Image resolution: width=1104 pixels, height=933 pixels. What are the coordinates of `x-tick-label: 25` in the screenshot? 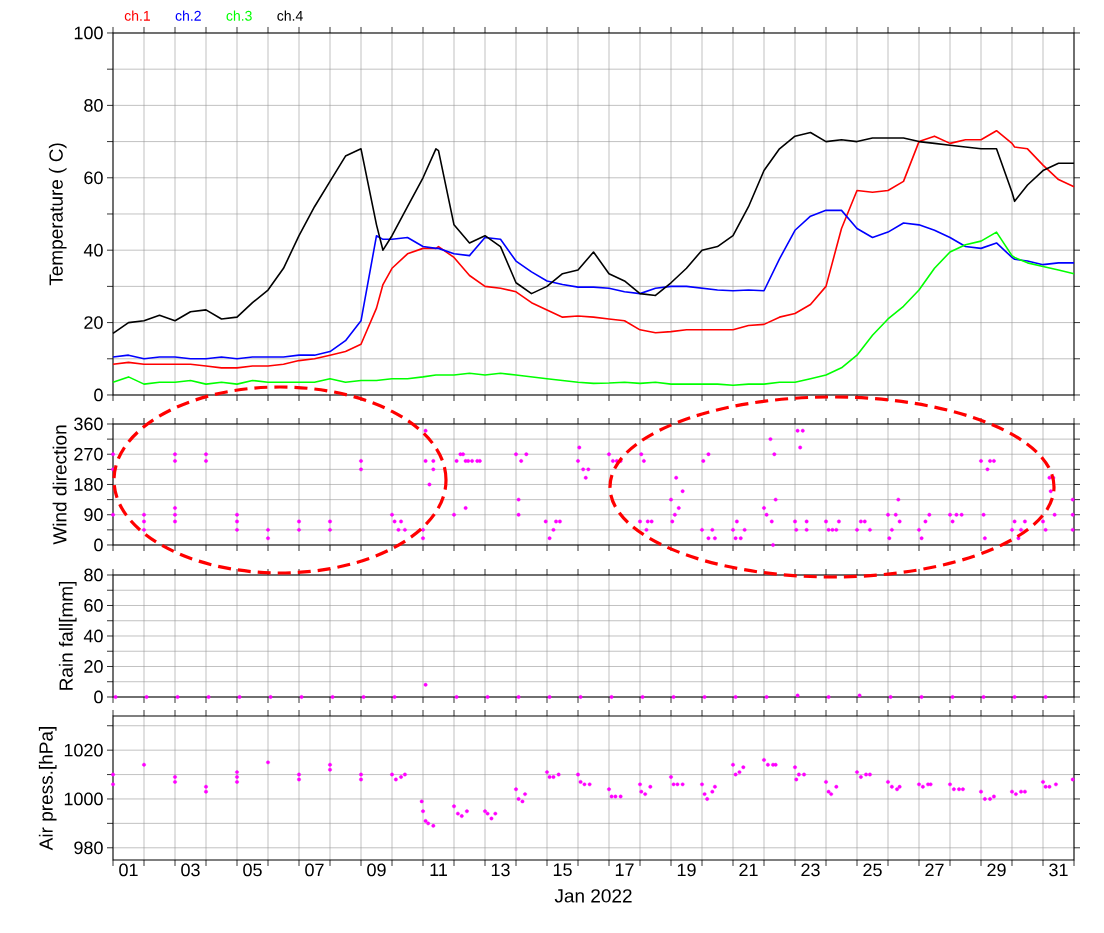 It's located at (872, 870).